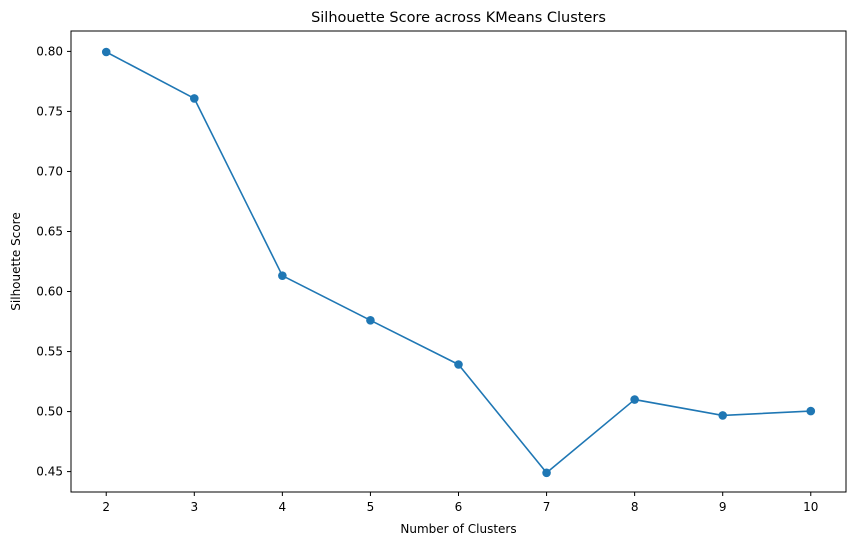  What do you see at coordinates (49, 472) in the screenshot?
I see `y-tick-label: 0.45` at bounding box center [49, 472].